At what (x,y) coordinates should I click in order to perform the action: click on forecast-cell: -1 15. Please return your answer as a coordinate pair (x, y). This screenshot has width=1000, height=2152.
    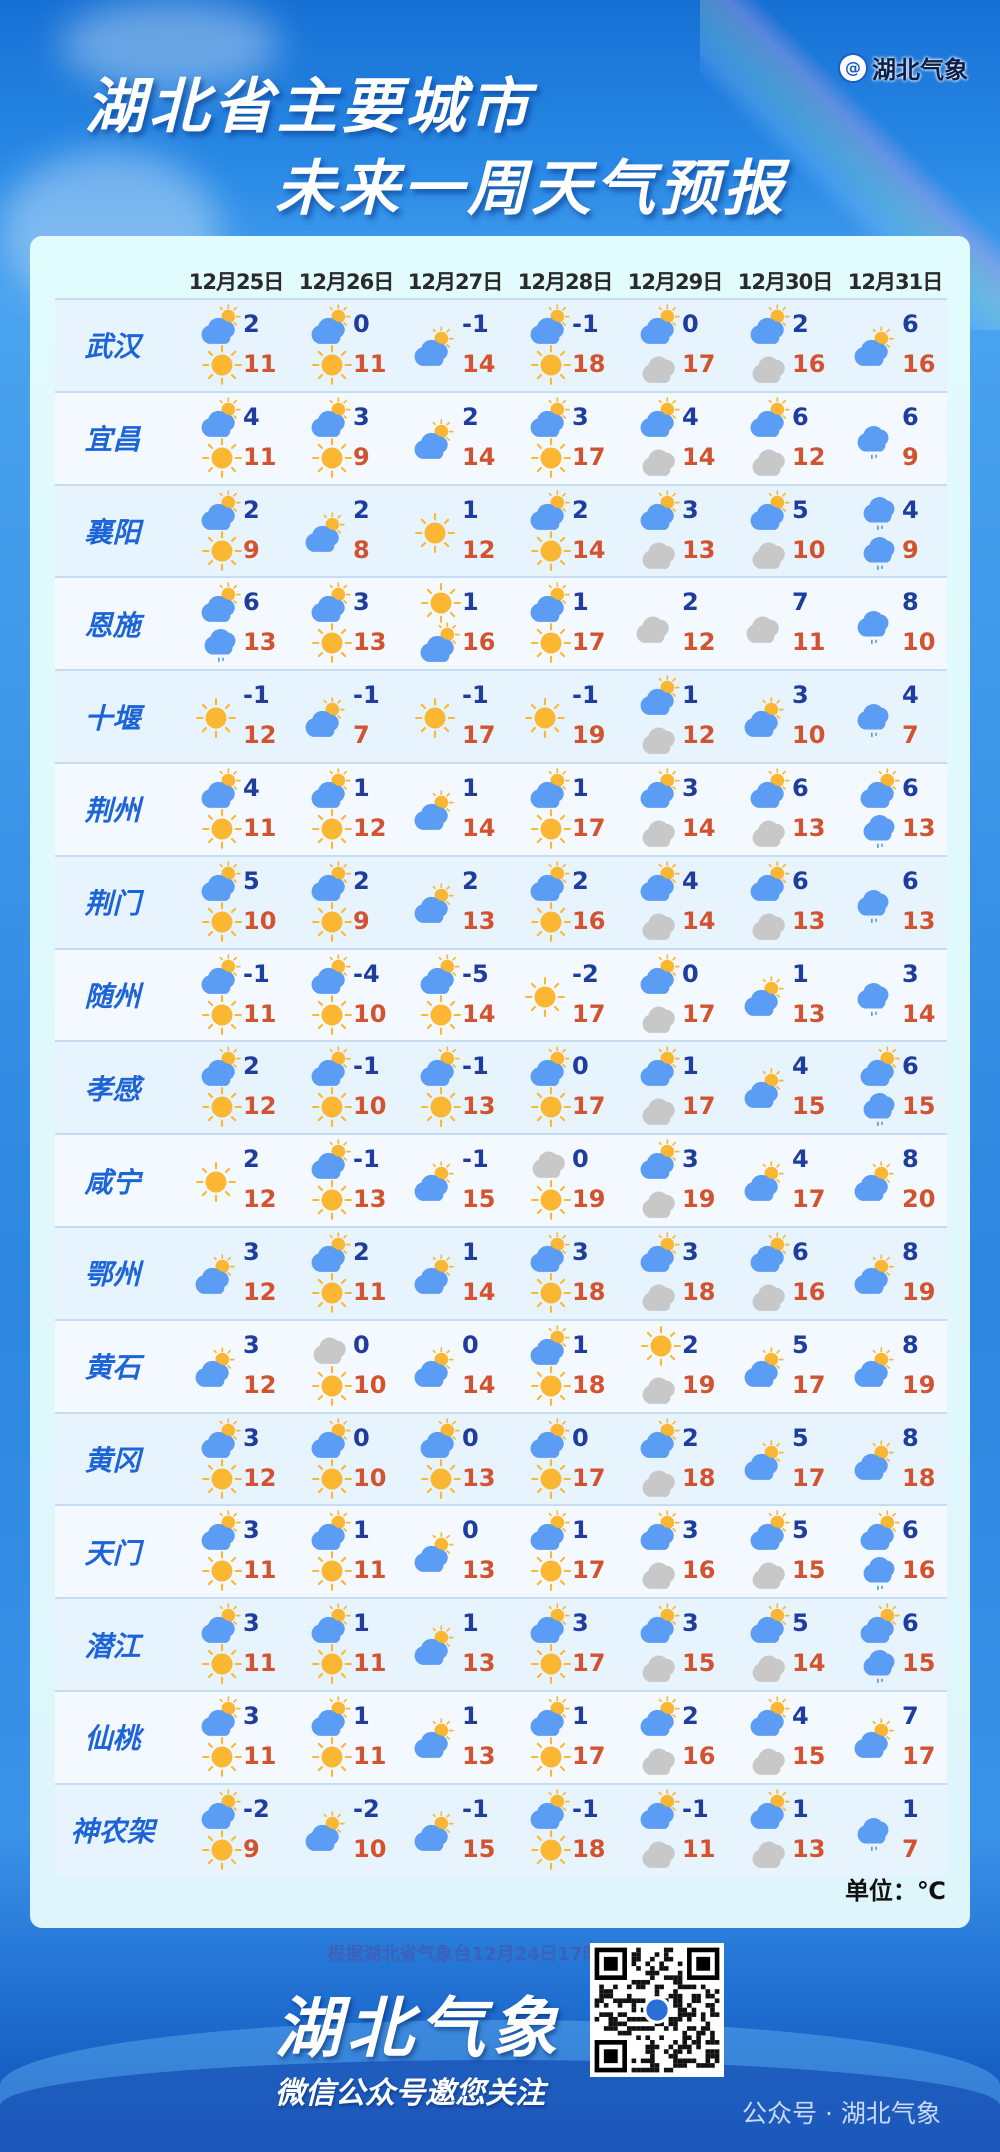
    Looking at the image, I should click on (455, 1180).